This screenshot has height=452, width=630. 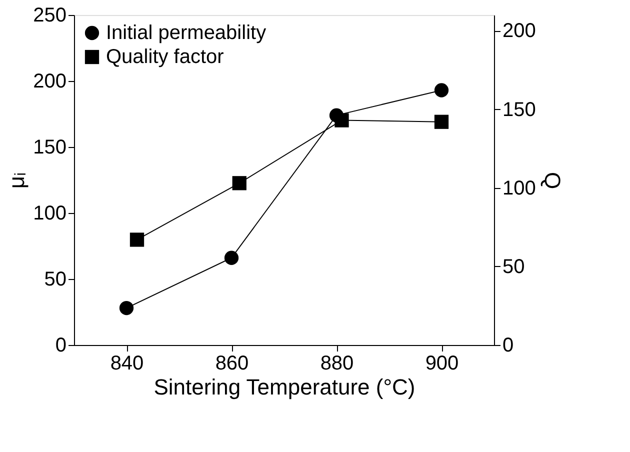 I want to click on y-tick-label: 250, so click(x=49, y=15).